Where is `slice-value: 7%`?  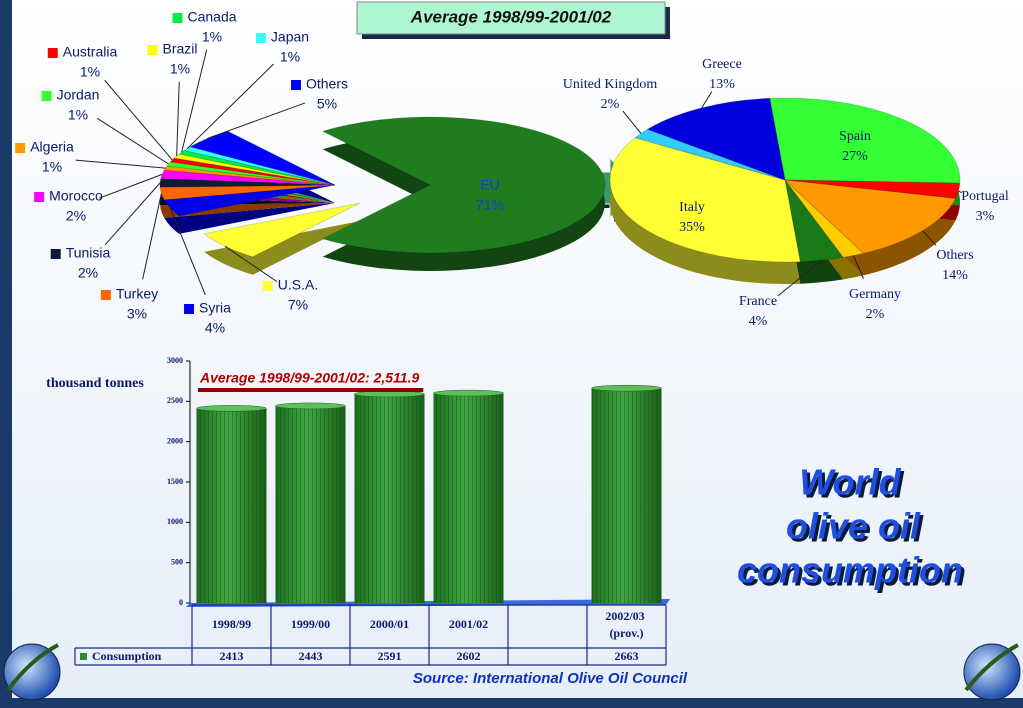
slice-value: 7% is located at coordinates (298, 305).